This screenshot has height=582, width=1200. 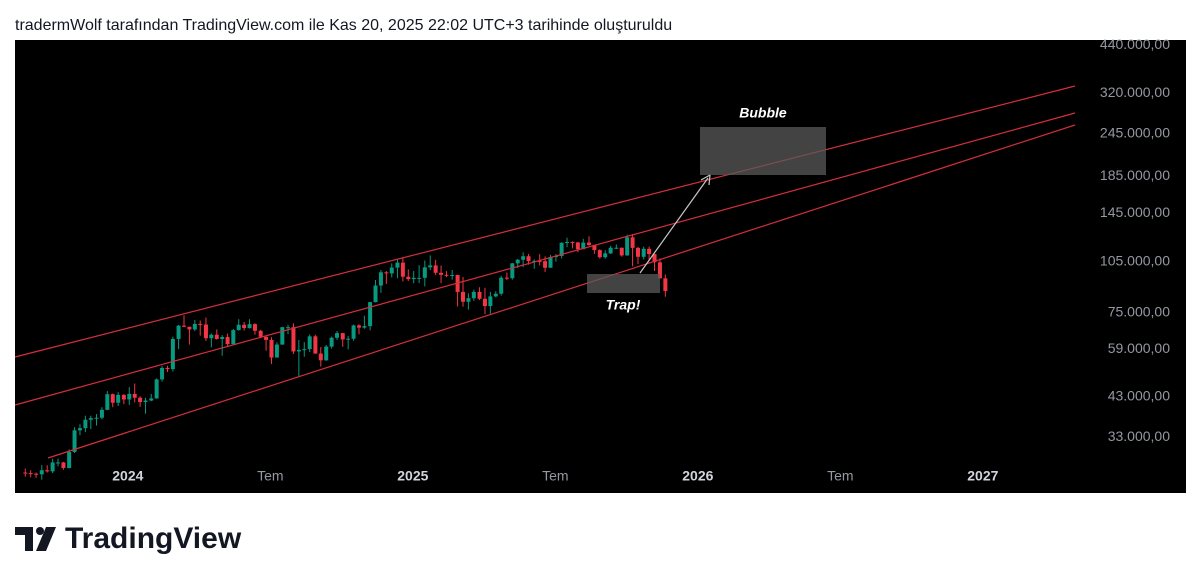 I want to click on trap-box, so click(x=623, y=283).